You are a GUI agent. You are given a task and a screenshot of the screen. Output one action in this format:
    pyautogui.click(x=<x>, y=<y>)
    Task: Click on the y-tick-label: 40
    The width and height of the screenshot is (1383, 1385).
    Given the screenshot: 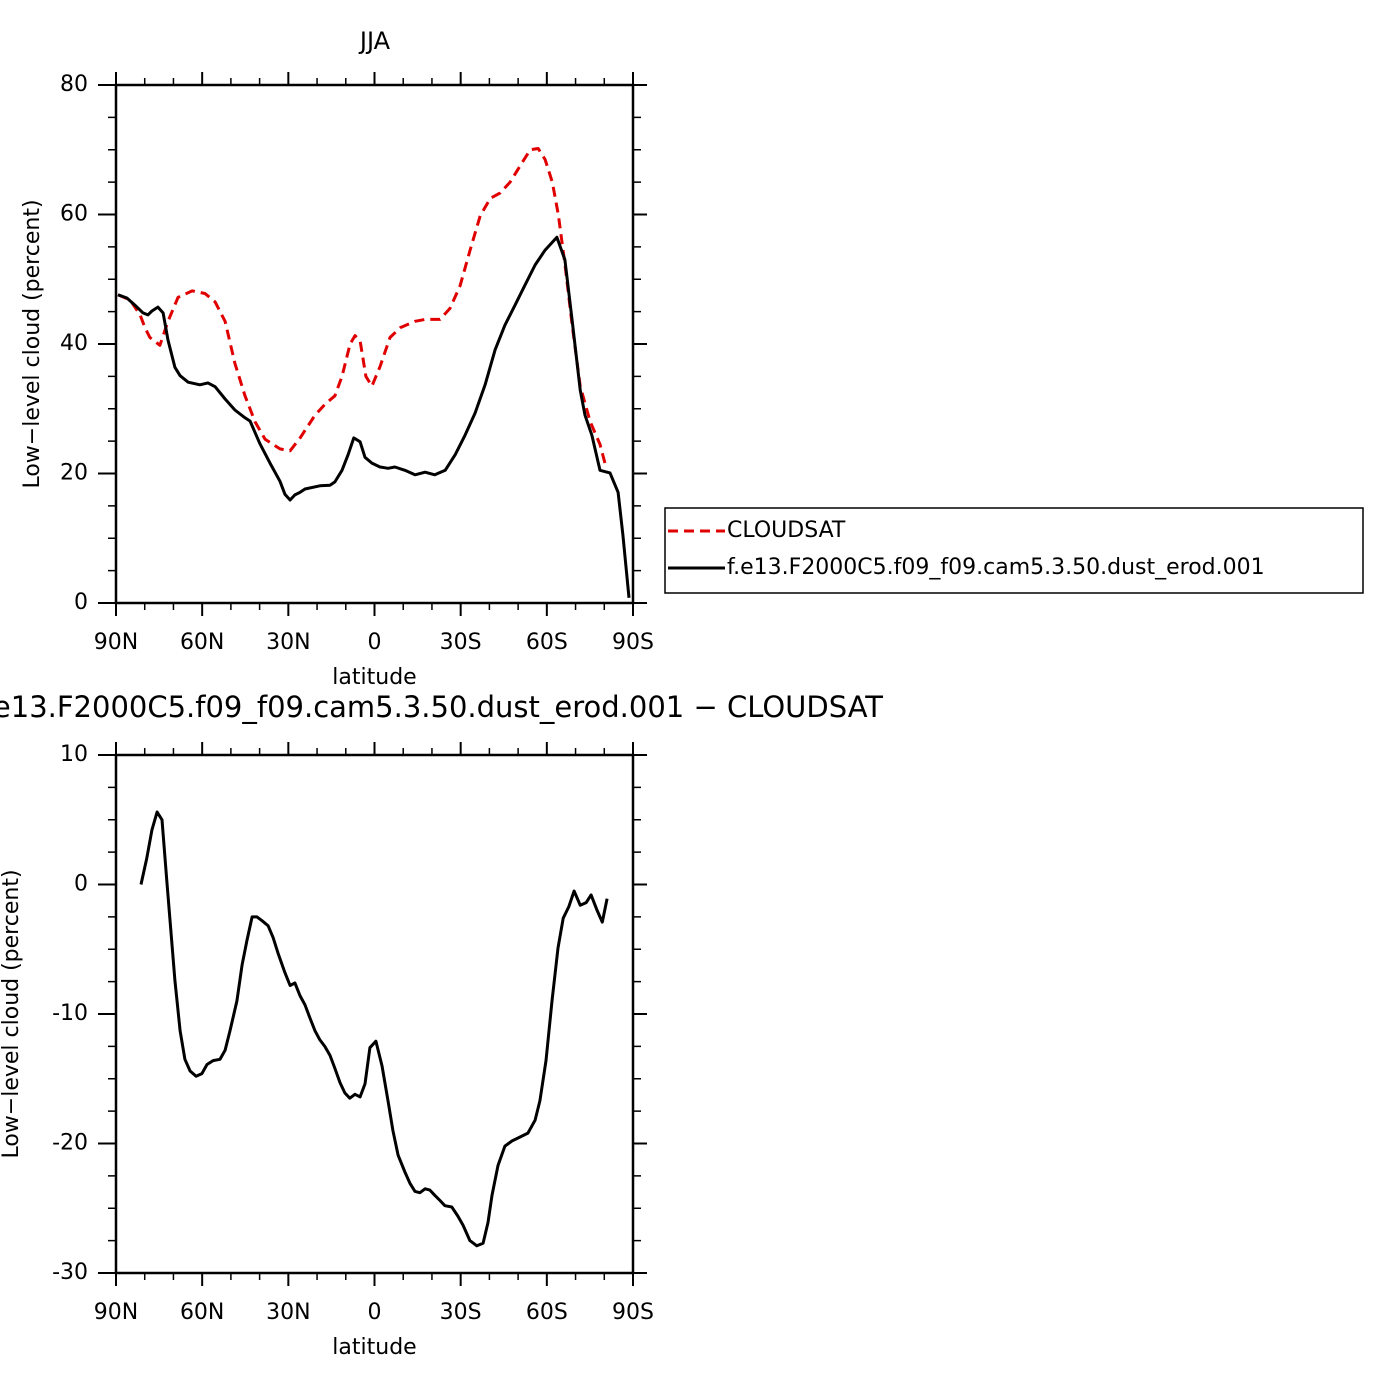 What is the action you would take?
    pyautogui.click(x=74, y=343)
    